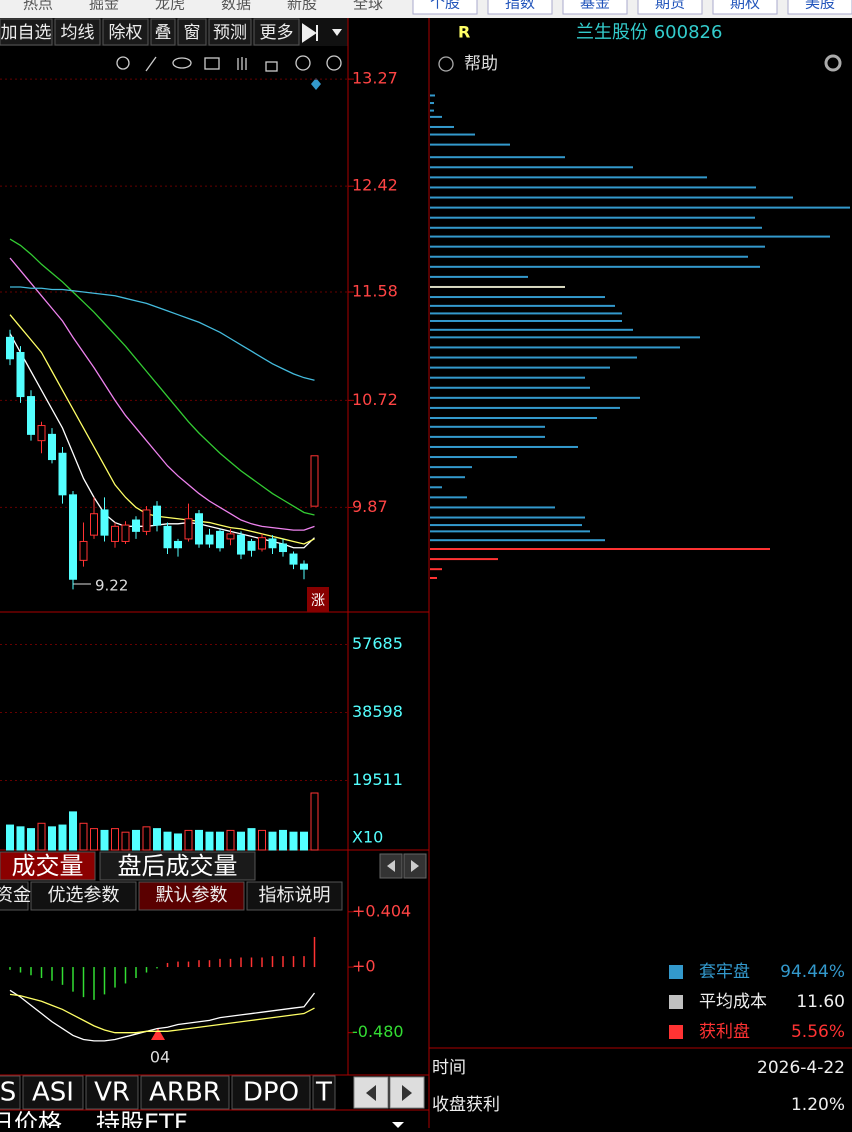  I want to click on indicator-tab-label: 资金, so click(15, 895).